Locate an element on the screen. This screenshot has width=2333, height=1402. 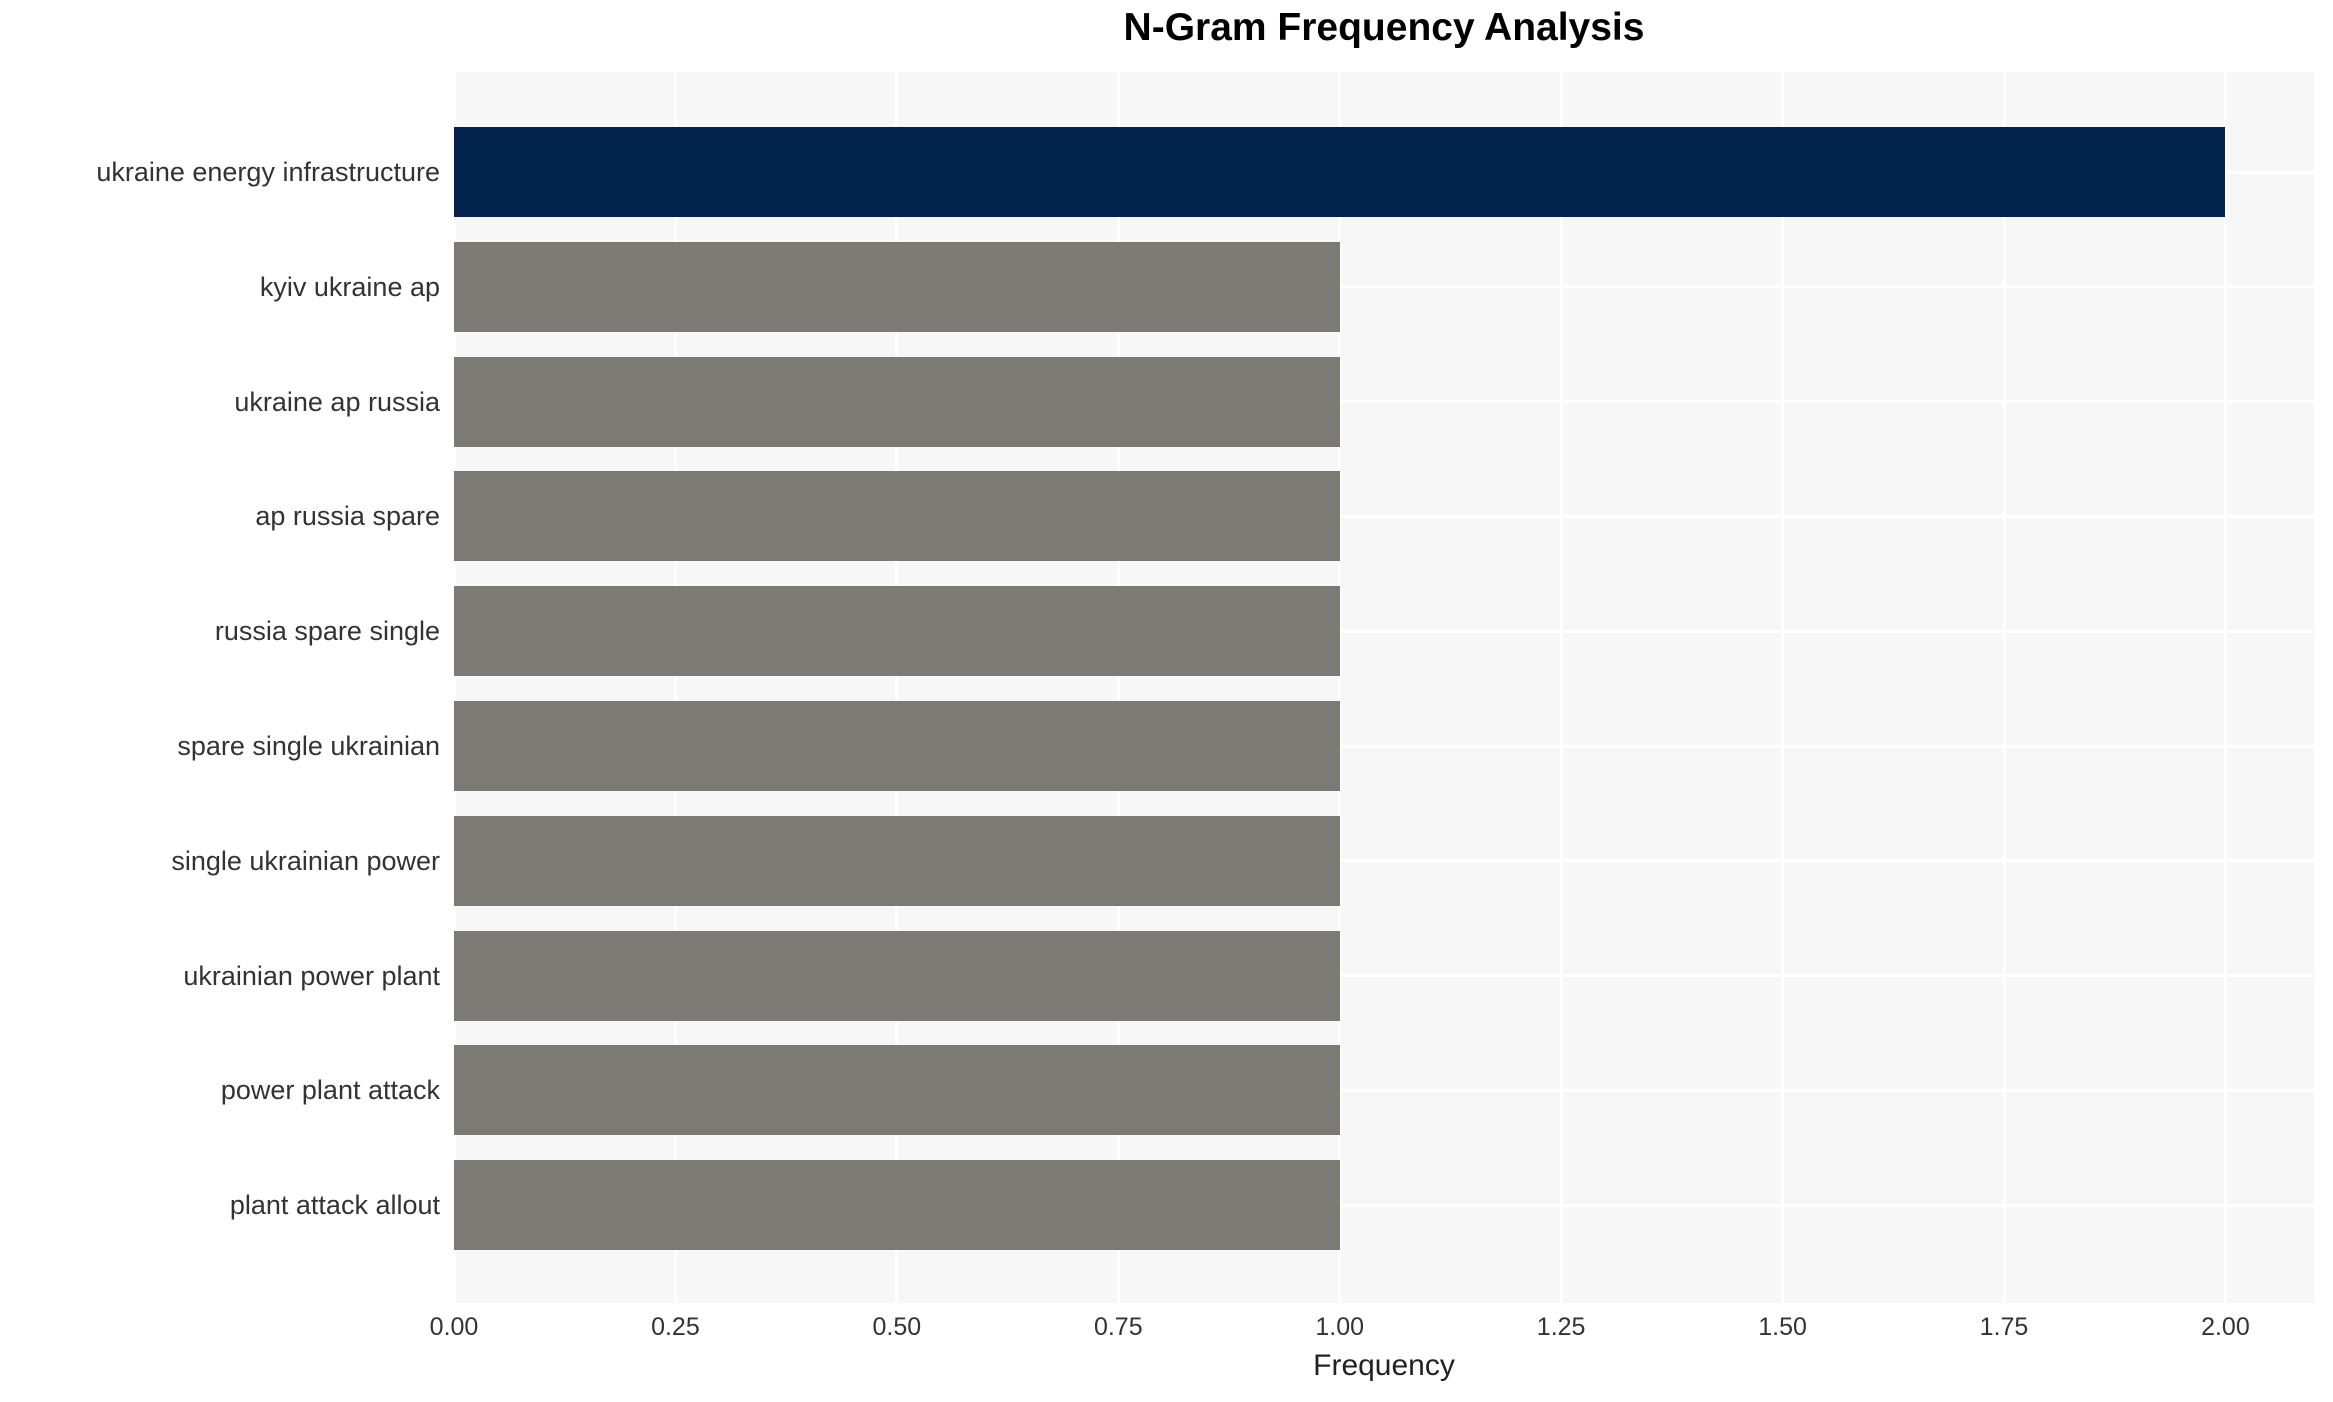
chart-title: N-Gram Frequency Analysis is located at coordinates (1384, 27).